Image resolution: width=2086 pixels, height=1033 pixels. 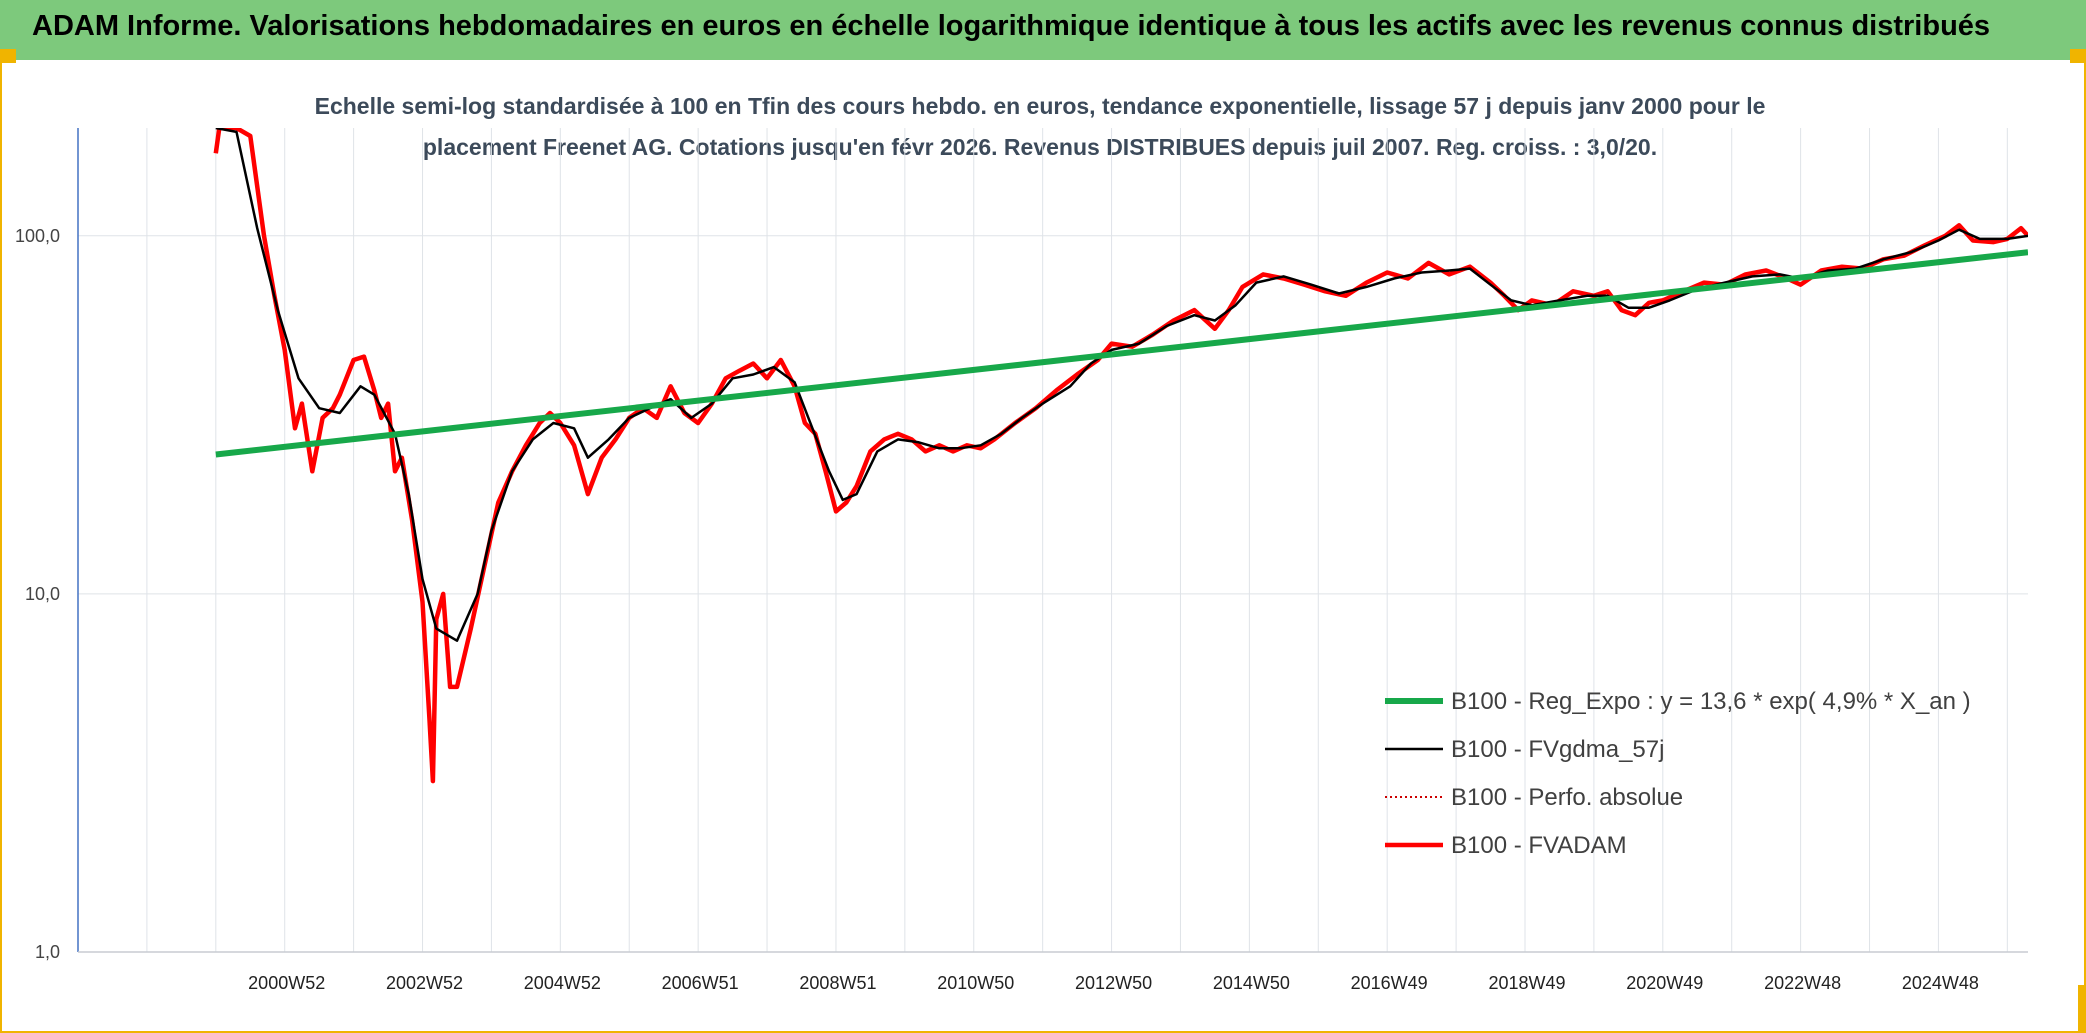 What do you see at coordinates (1802, 983) in the screenshot?
I see `x-tick-label: 2022W48` at bounding box center [1802, 983].